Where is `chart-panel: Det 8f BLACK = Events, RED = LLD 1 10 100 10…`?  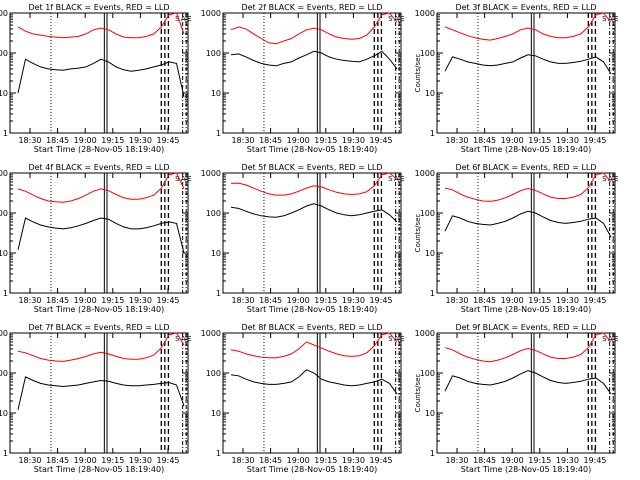 chart-panel: Det 8f BLACK = Events, RED = LLD 1 10 100 10… is located at coordinates (303, 398).